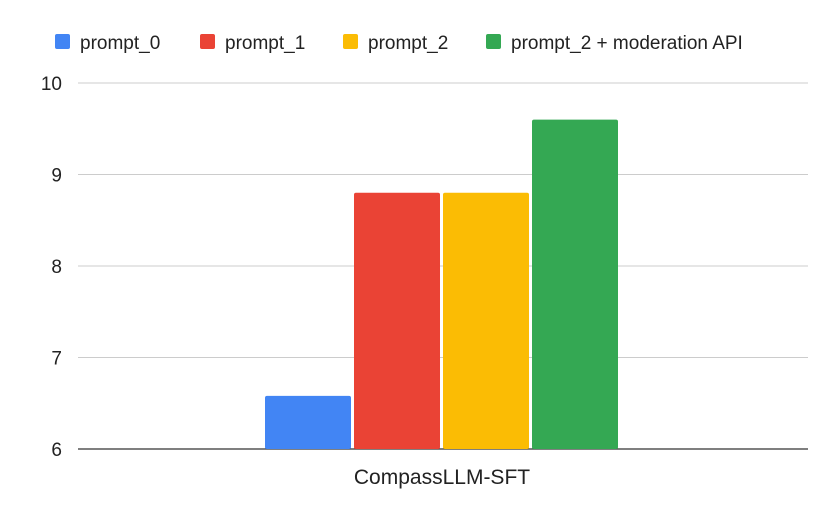  I want to click on legend-label-prompt-1: prompt_1, so click(265, 43).